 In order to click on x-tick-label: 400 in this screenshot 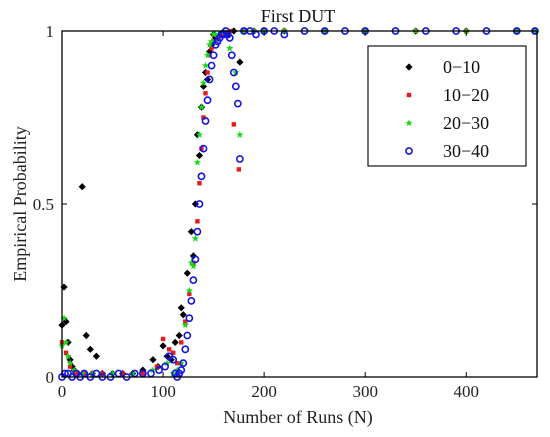, I will do `click(467, 391)`.